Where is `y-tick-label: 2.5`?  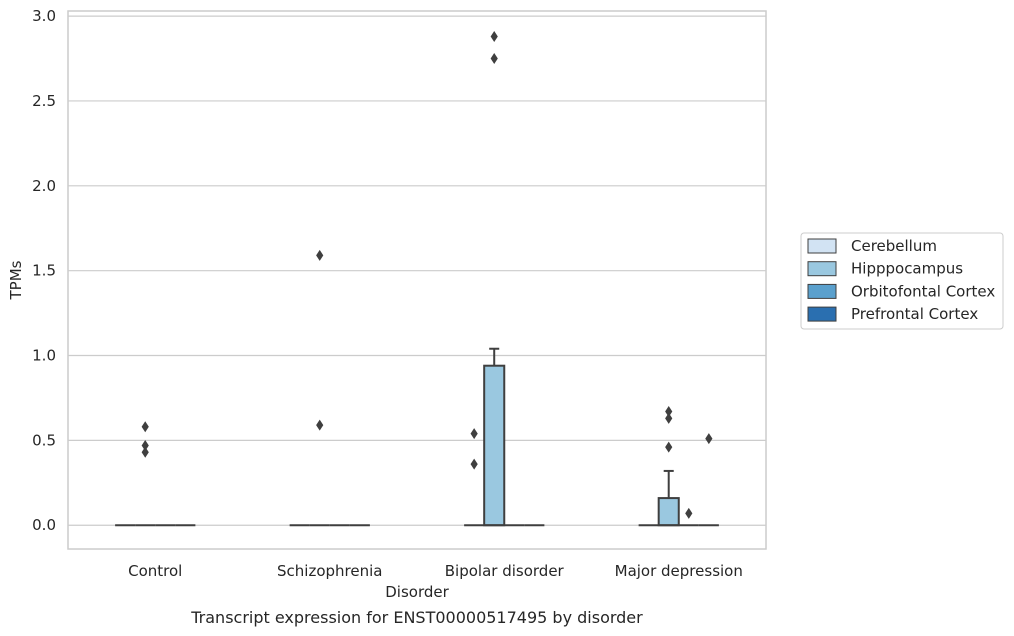
y-tick-label: 2.5 is located at coordinates (44, 101).